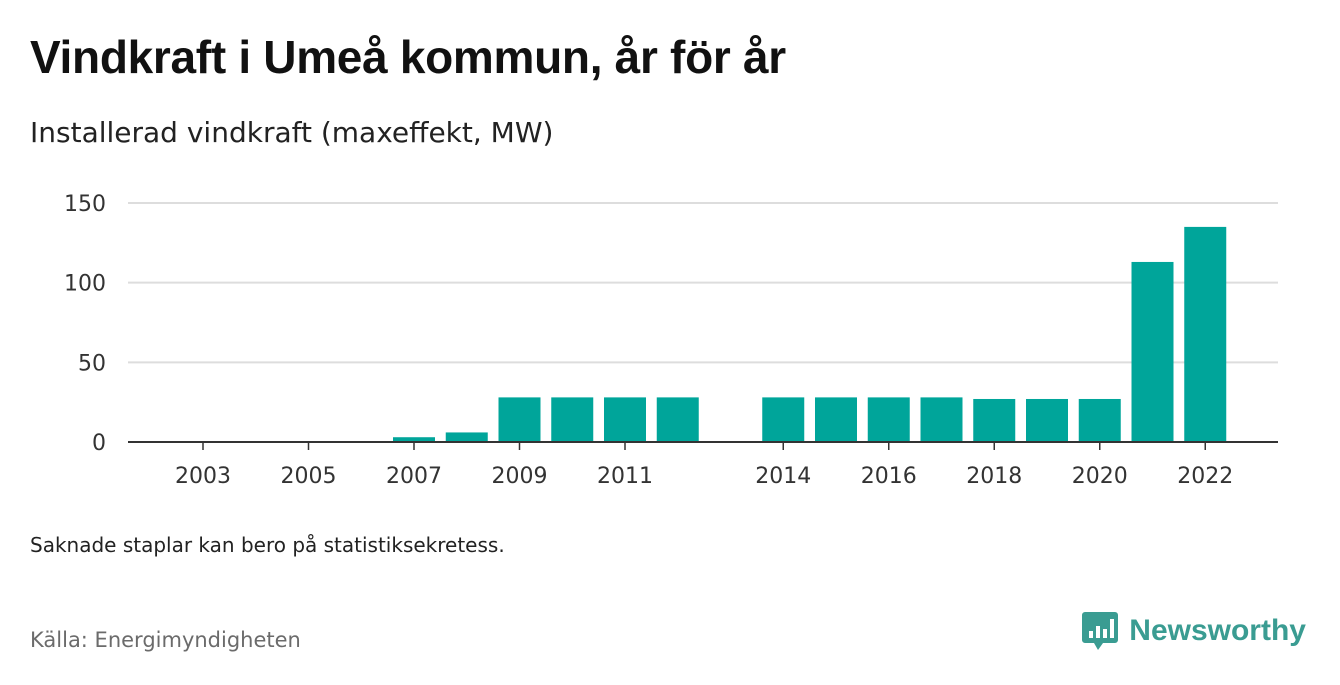  I want to click on bar-2016, so click(888, 419).